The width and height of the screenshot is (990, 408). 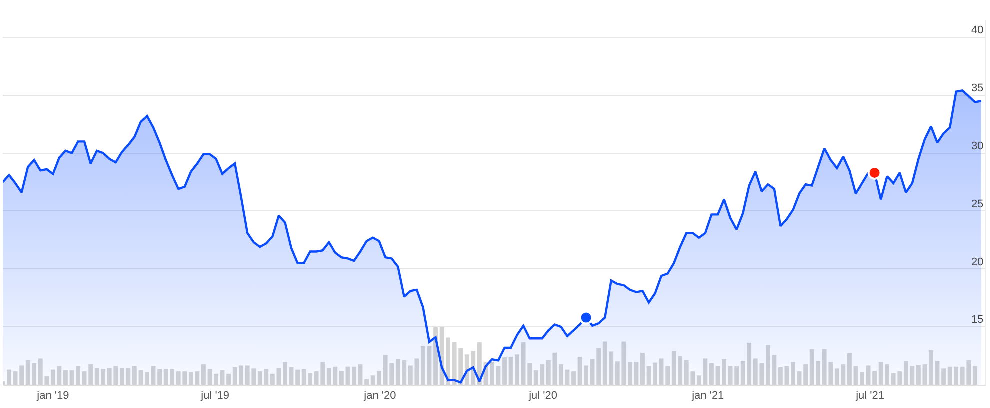 I want to click on y-tick-label: 25, so click(x=977, y=204).